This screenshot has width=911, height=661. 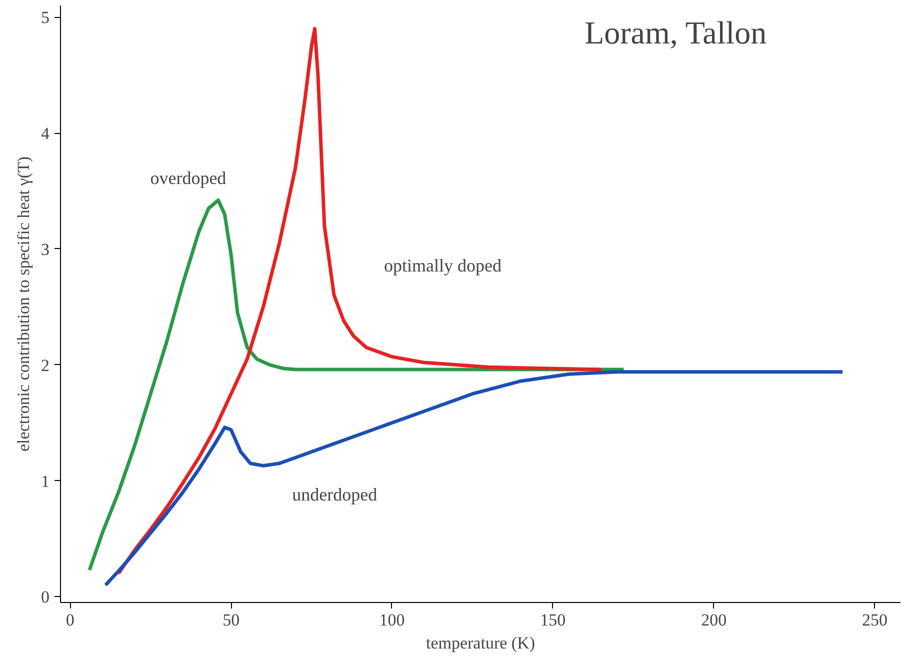 I want to click on x-tick-label: 0, so click(x=70, y=620).